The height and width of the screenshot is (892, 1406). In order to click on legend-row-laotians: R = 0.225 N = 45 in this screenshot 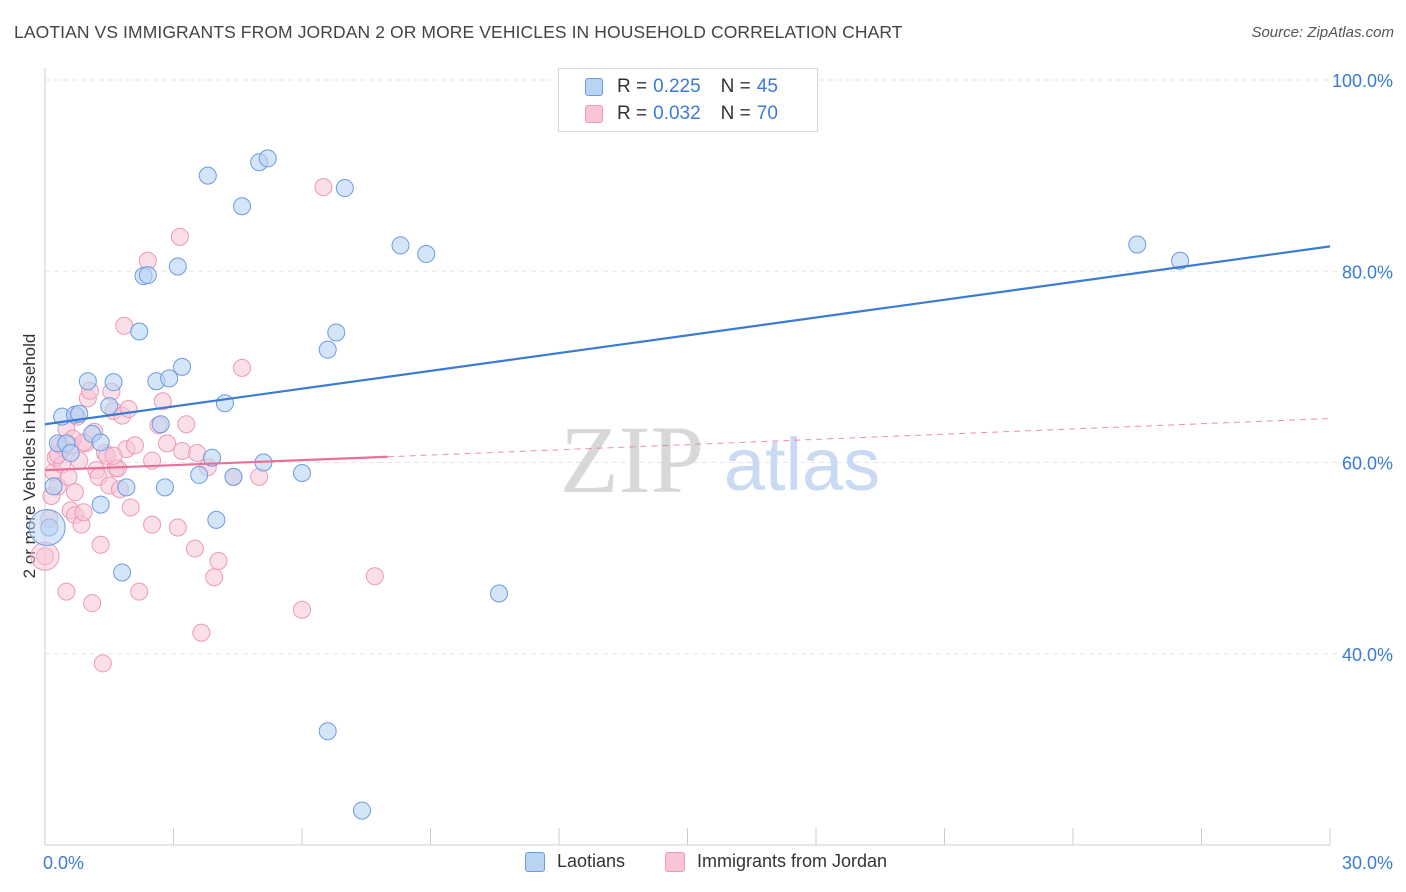, I will do `click(681, 87)`.